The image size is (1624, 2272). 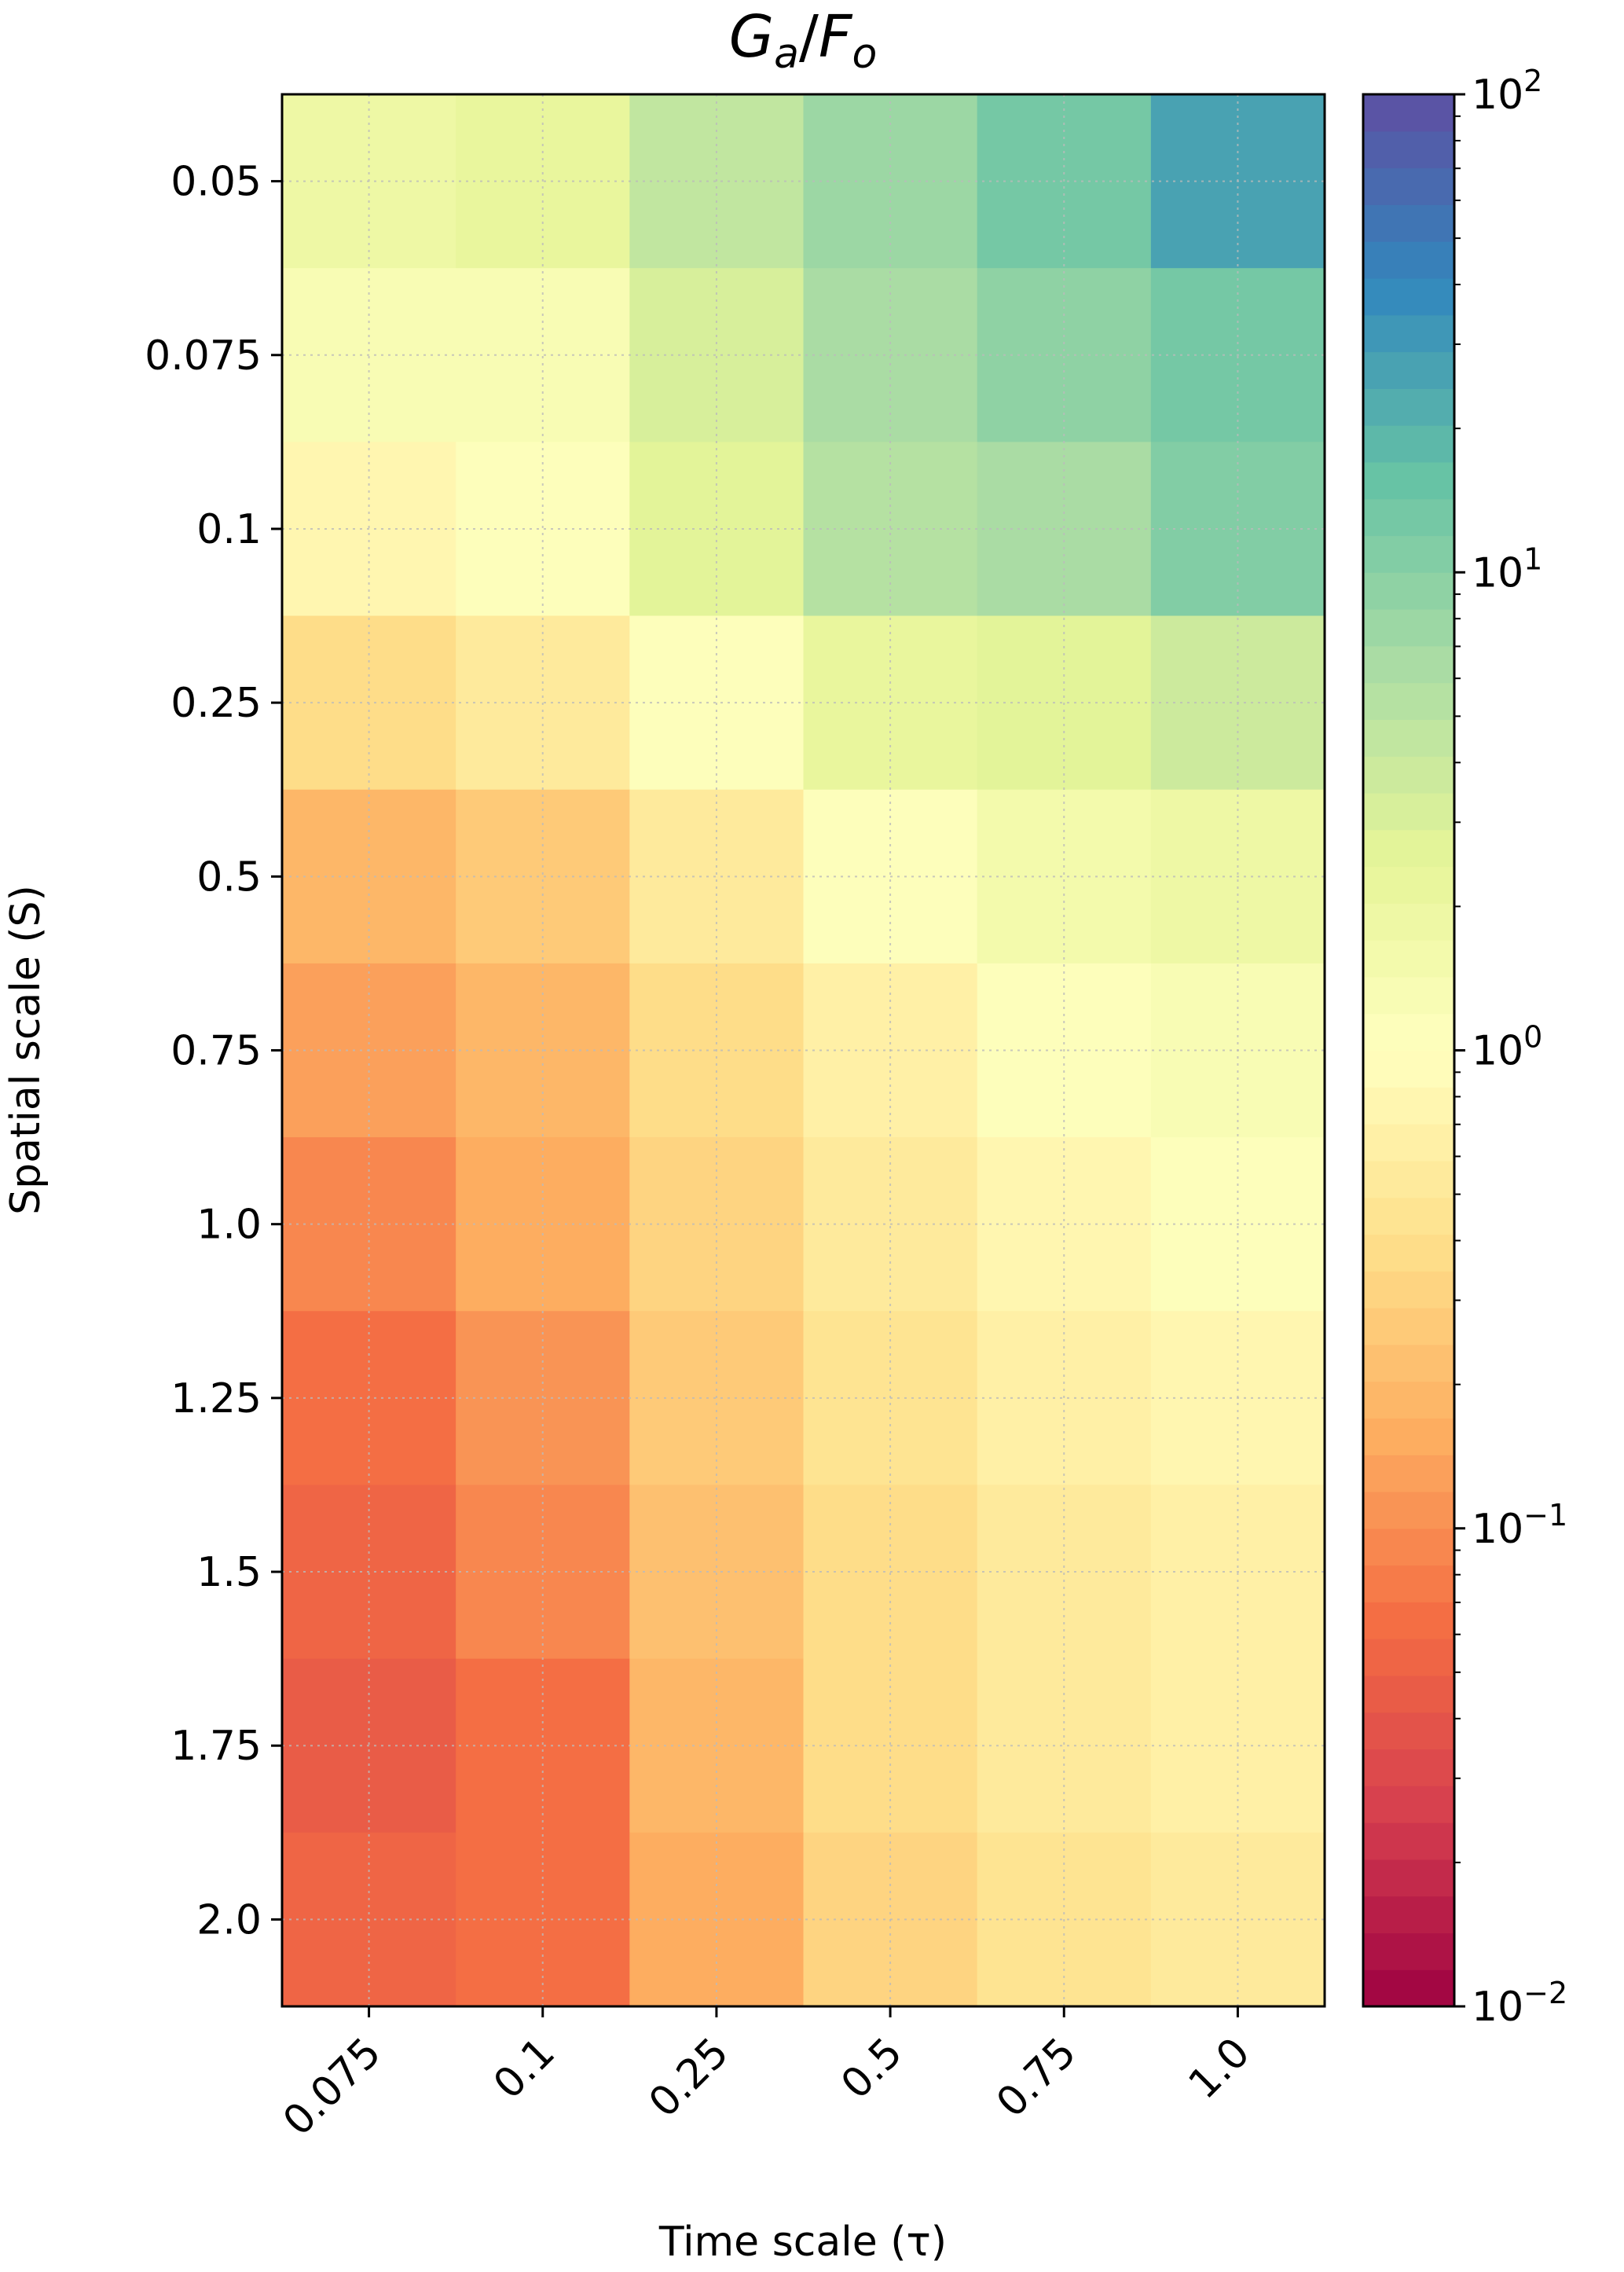 What do you see at coordinates (216, 182) in the screenshot?
I see `y-tick-label: 0.05` at bounding box center [216, 182].